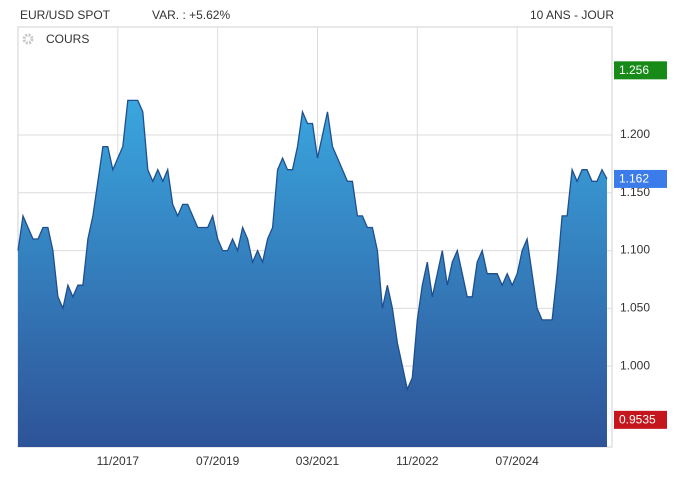 The image size is (680, 486). I want to click on y-tick-label: 1.100, so click(635, 250).